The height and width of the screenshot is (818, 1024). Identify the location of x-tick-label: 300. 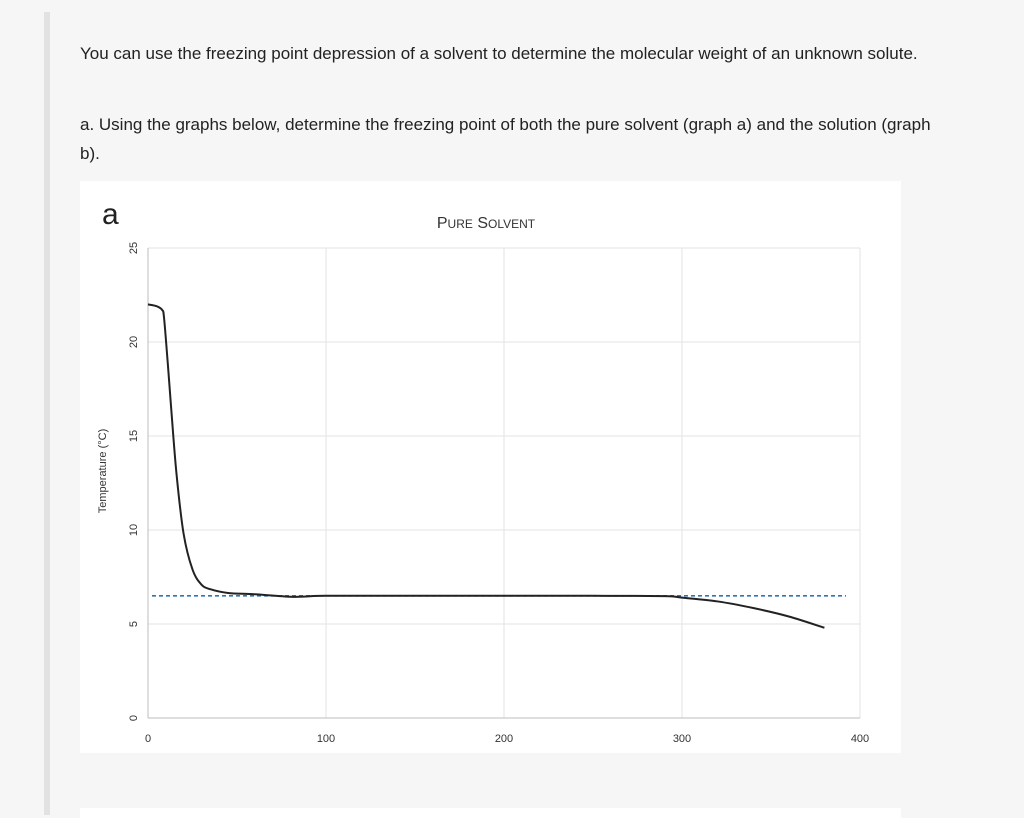
(682, 739).